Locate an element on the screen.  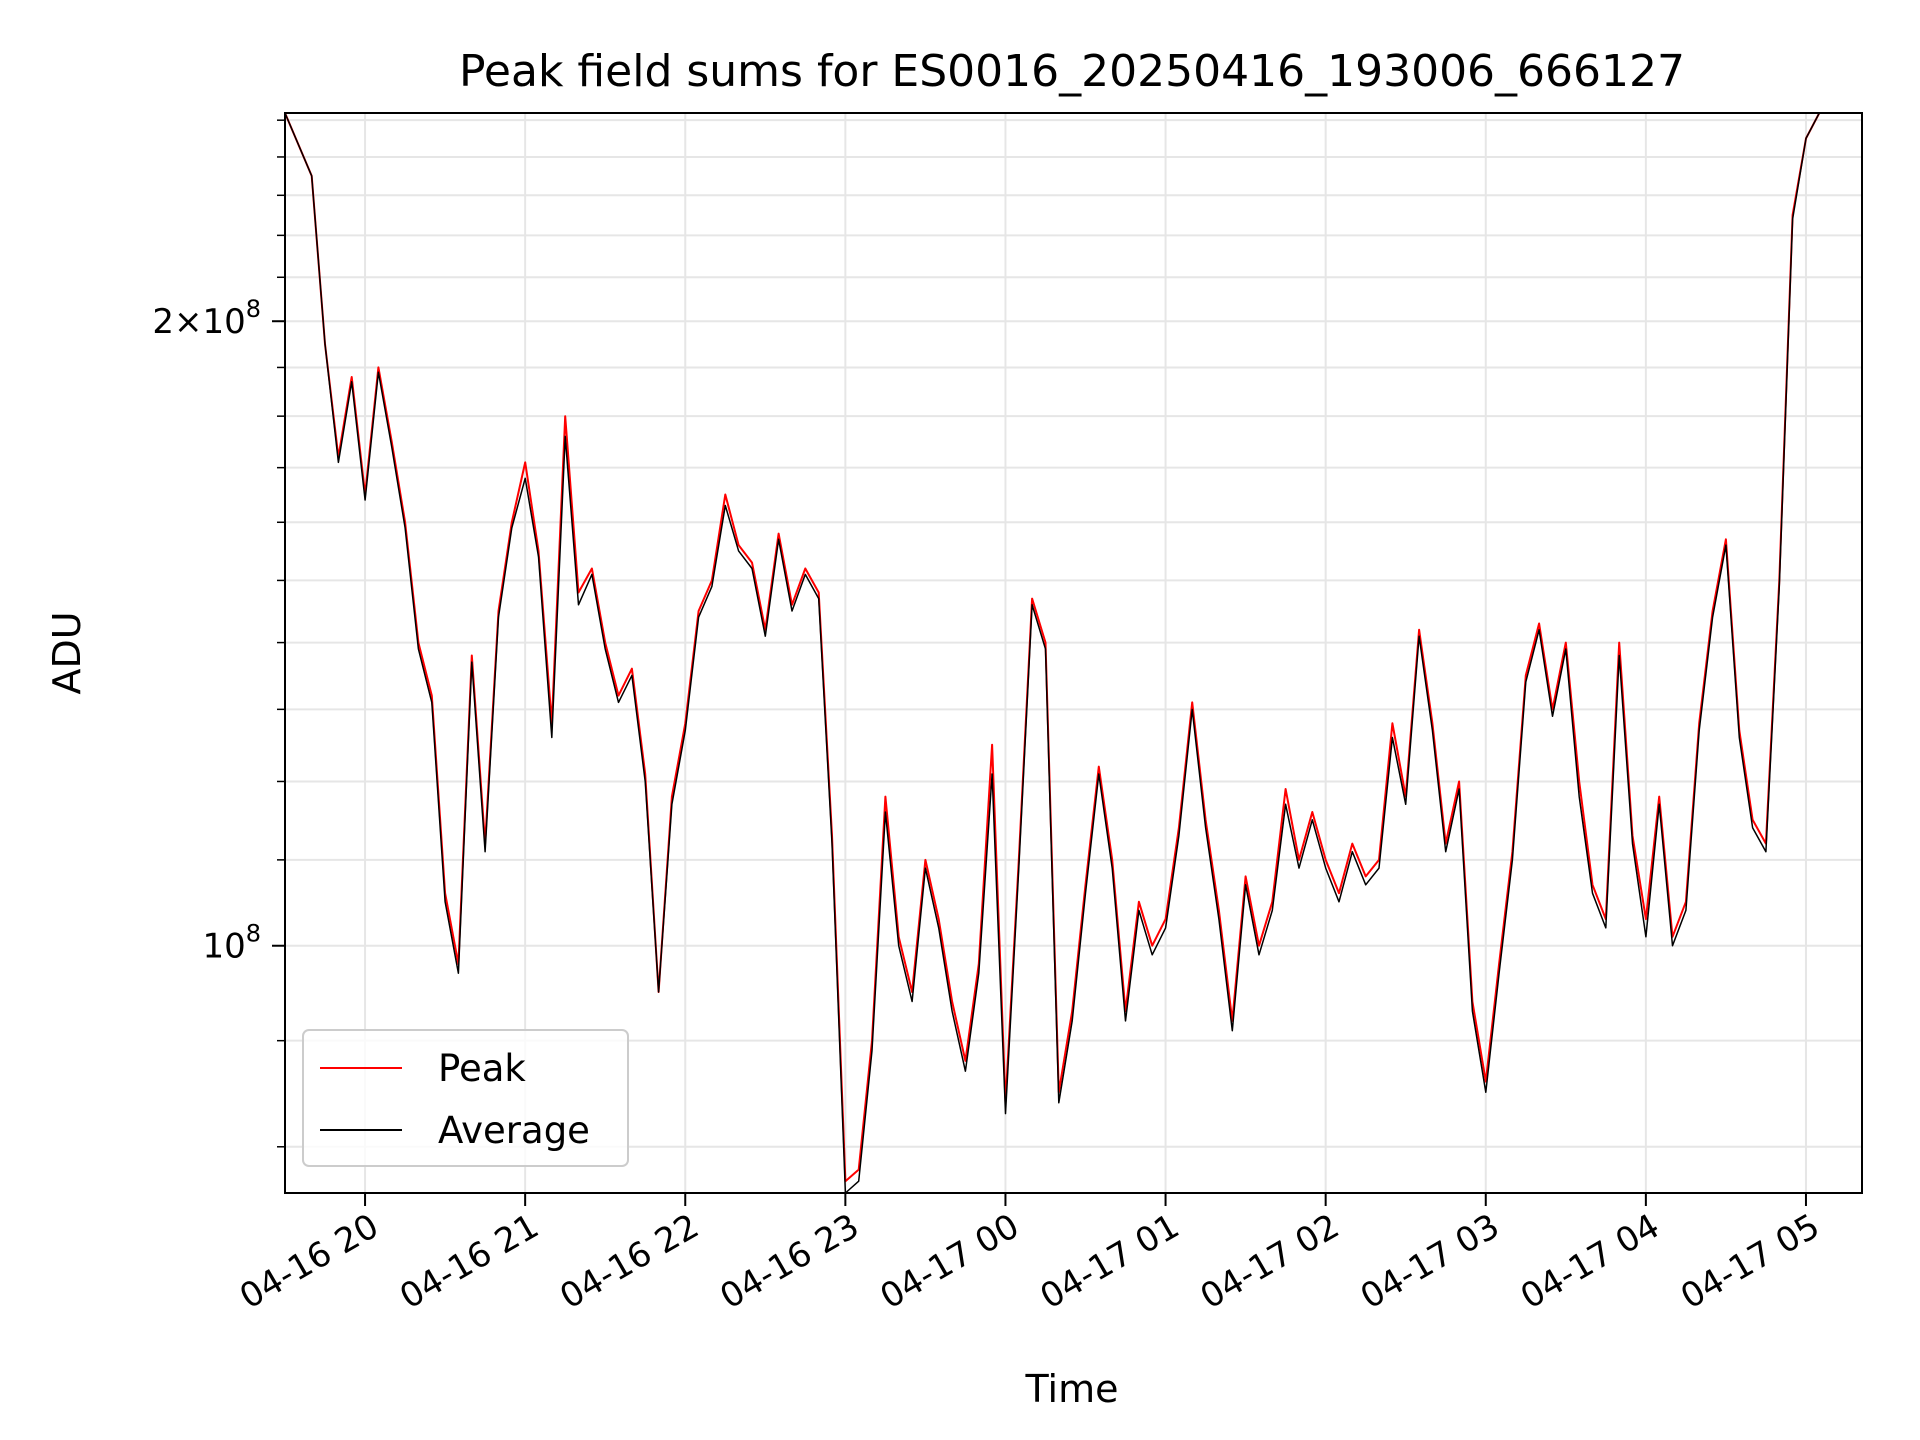
x-tick-label: 04-16 21 is located at coordinates (469, 1261).